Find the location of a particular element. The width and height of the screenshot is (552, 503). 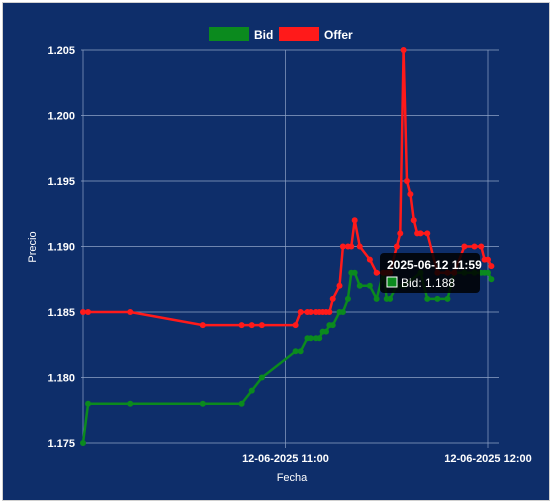

legend-label-offer: Offer is located at coordinates (338, 35).